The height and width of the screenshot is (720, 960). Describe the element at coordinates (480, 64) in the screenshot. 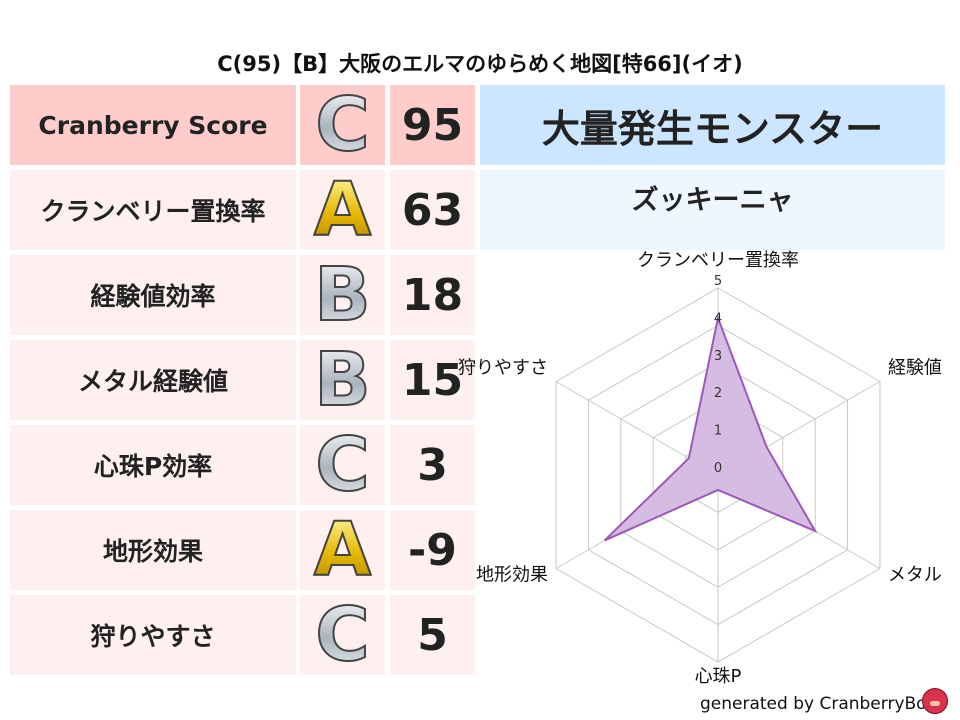

I see `page-title: C(95)【B】大阪のエルマのゆらめく地図[特66](イオ)` at that location.